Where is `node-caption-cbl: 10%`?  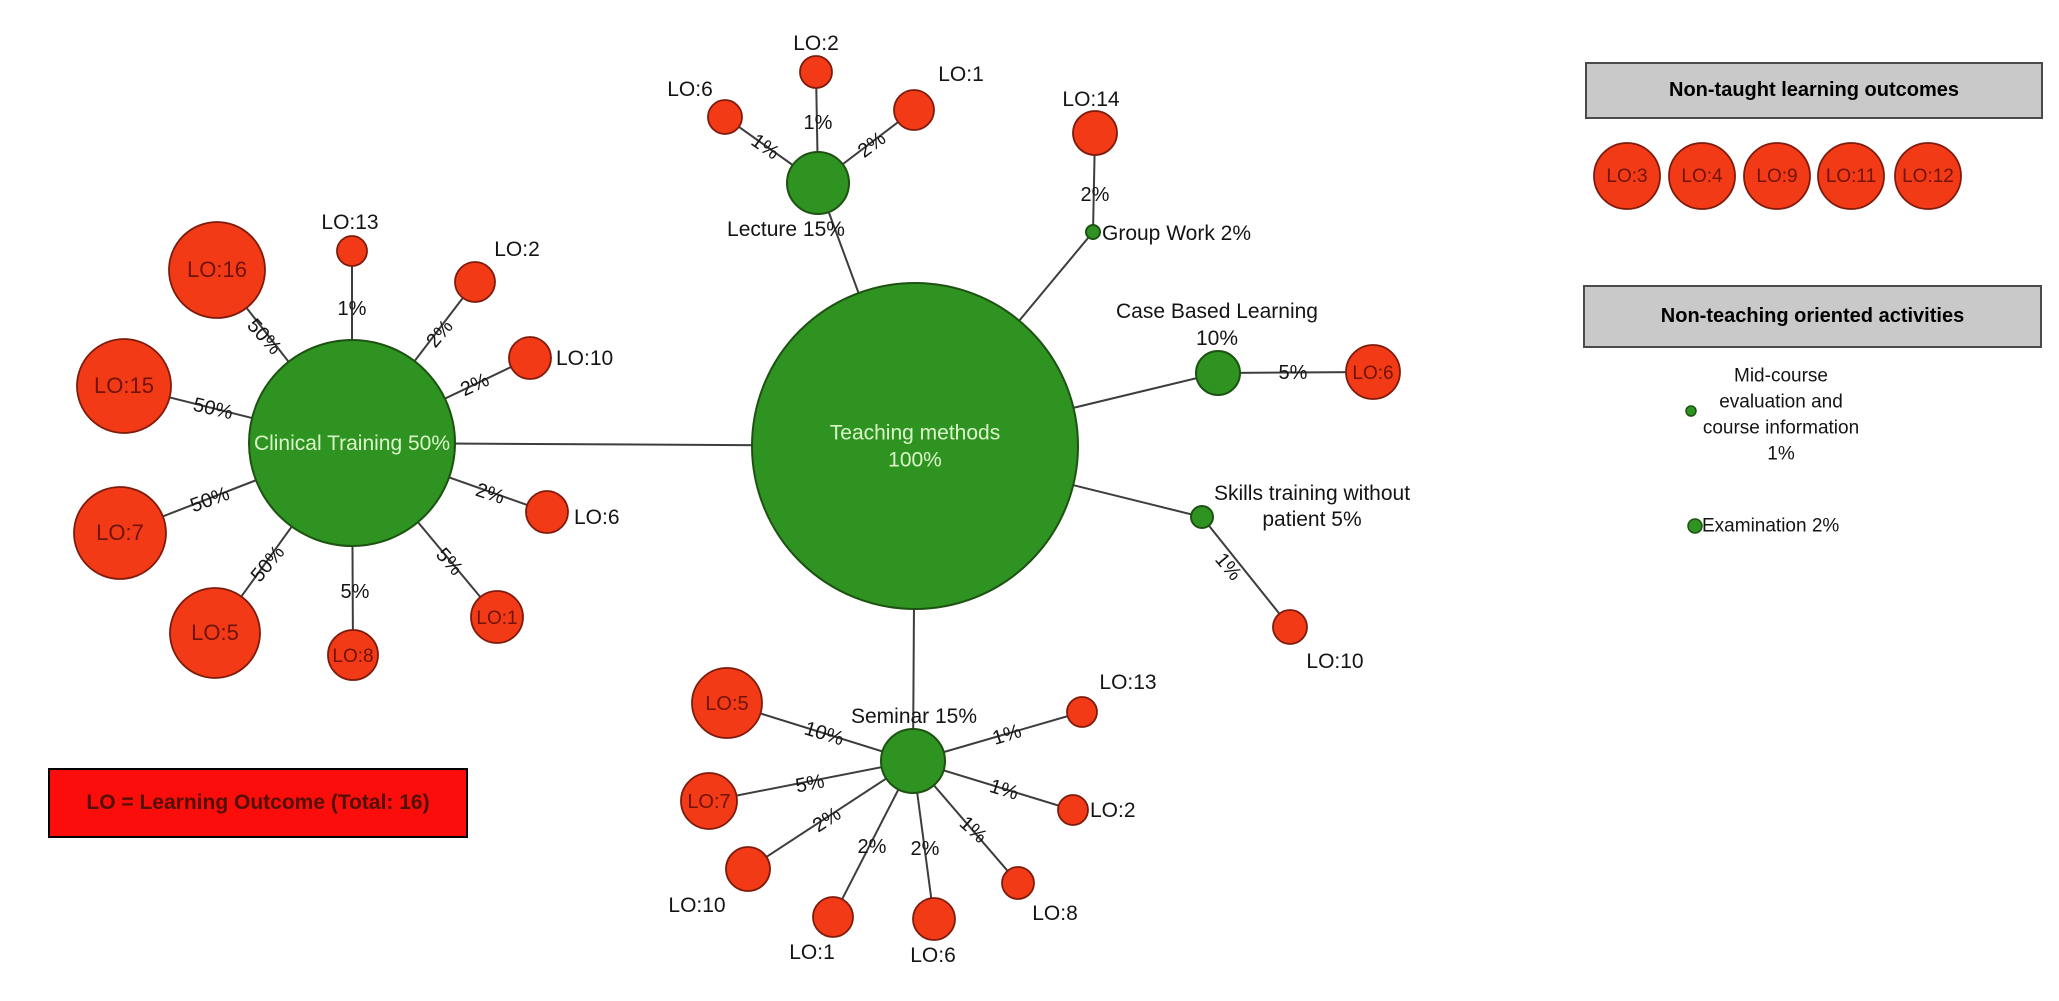 node-caption-cbl: 10% is located at coordinates (1217, 338).